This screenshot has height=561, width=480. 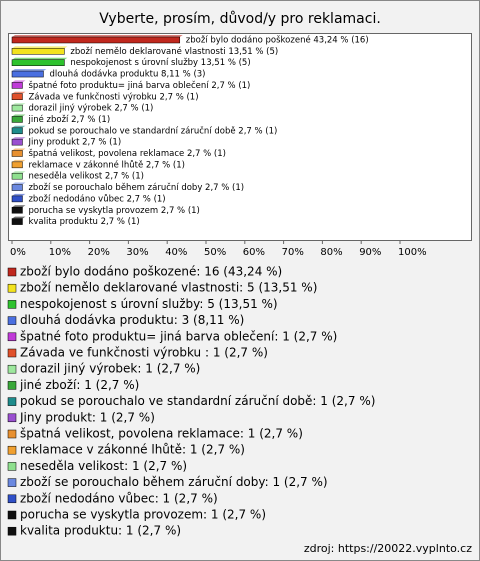 I want to click on bar-label: reklamace v zákonné lhůtě 2,7 % (1), so click(x=106, y=164).